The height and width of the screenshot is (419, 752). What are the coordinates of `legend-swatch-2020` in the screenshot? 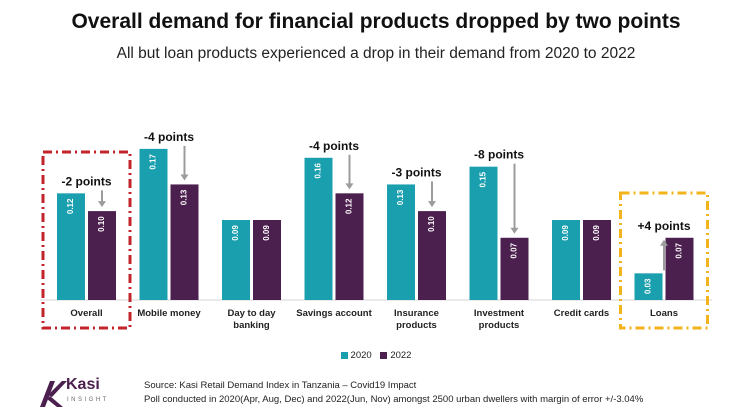 It's located at (344, 355).